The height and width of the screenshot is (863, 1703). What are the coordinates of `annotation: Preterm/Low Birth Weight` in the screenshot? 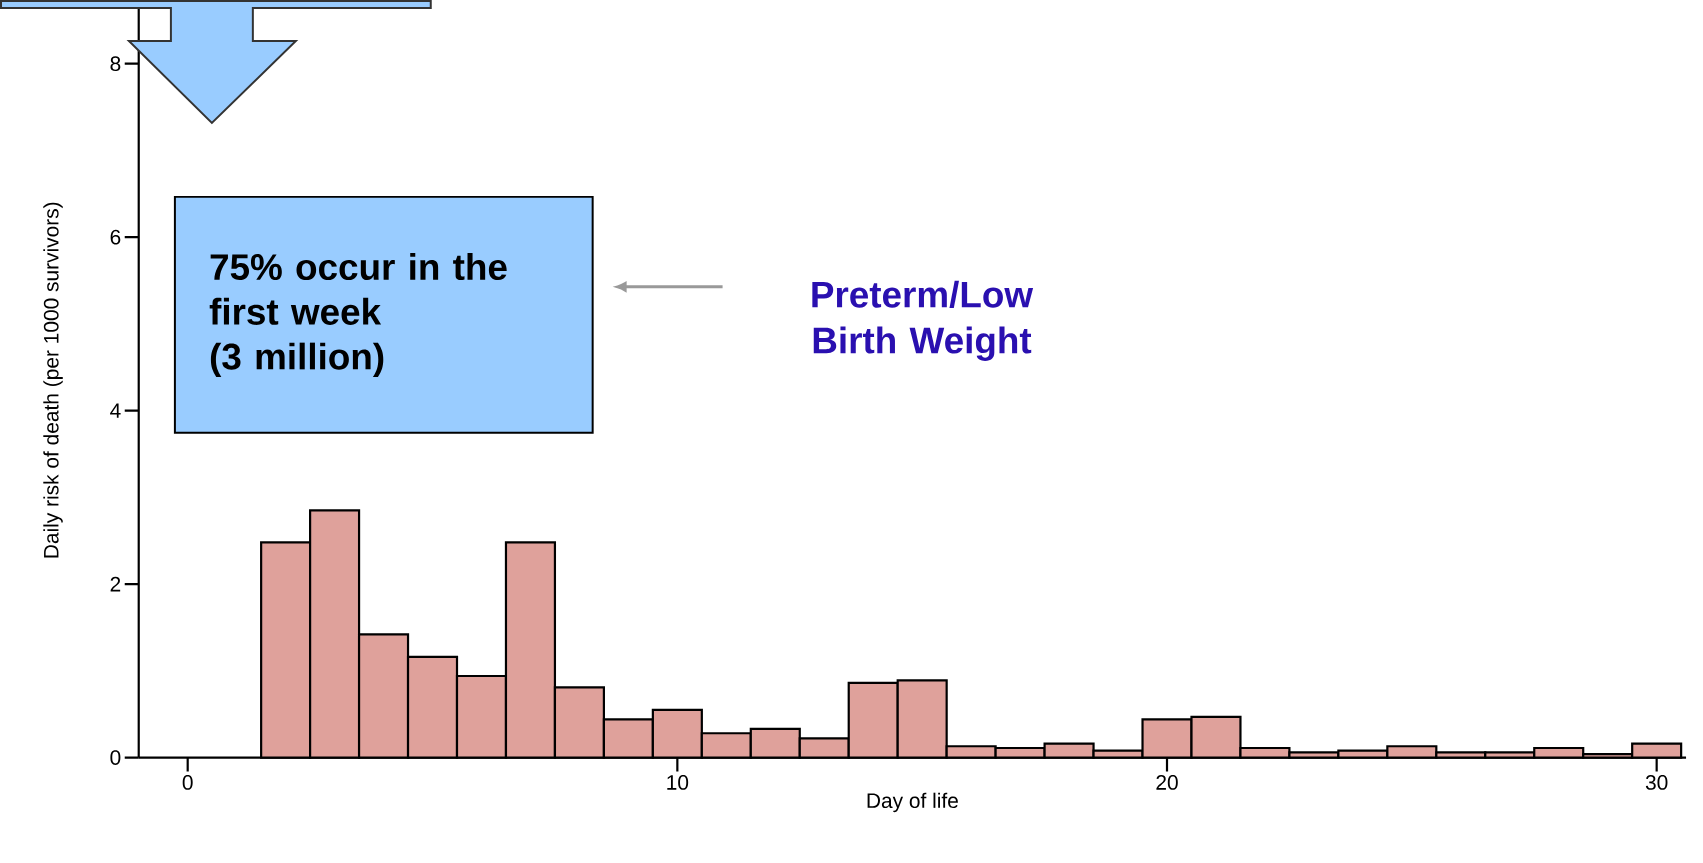 It's located at (923, 320).